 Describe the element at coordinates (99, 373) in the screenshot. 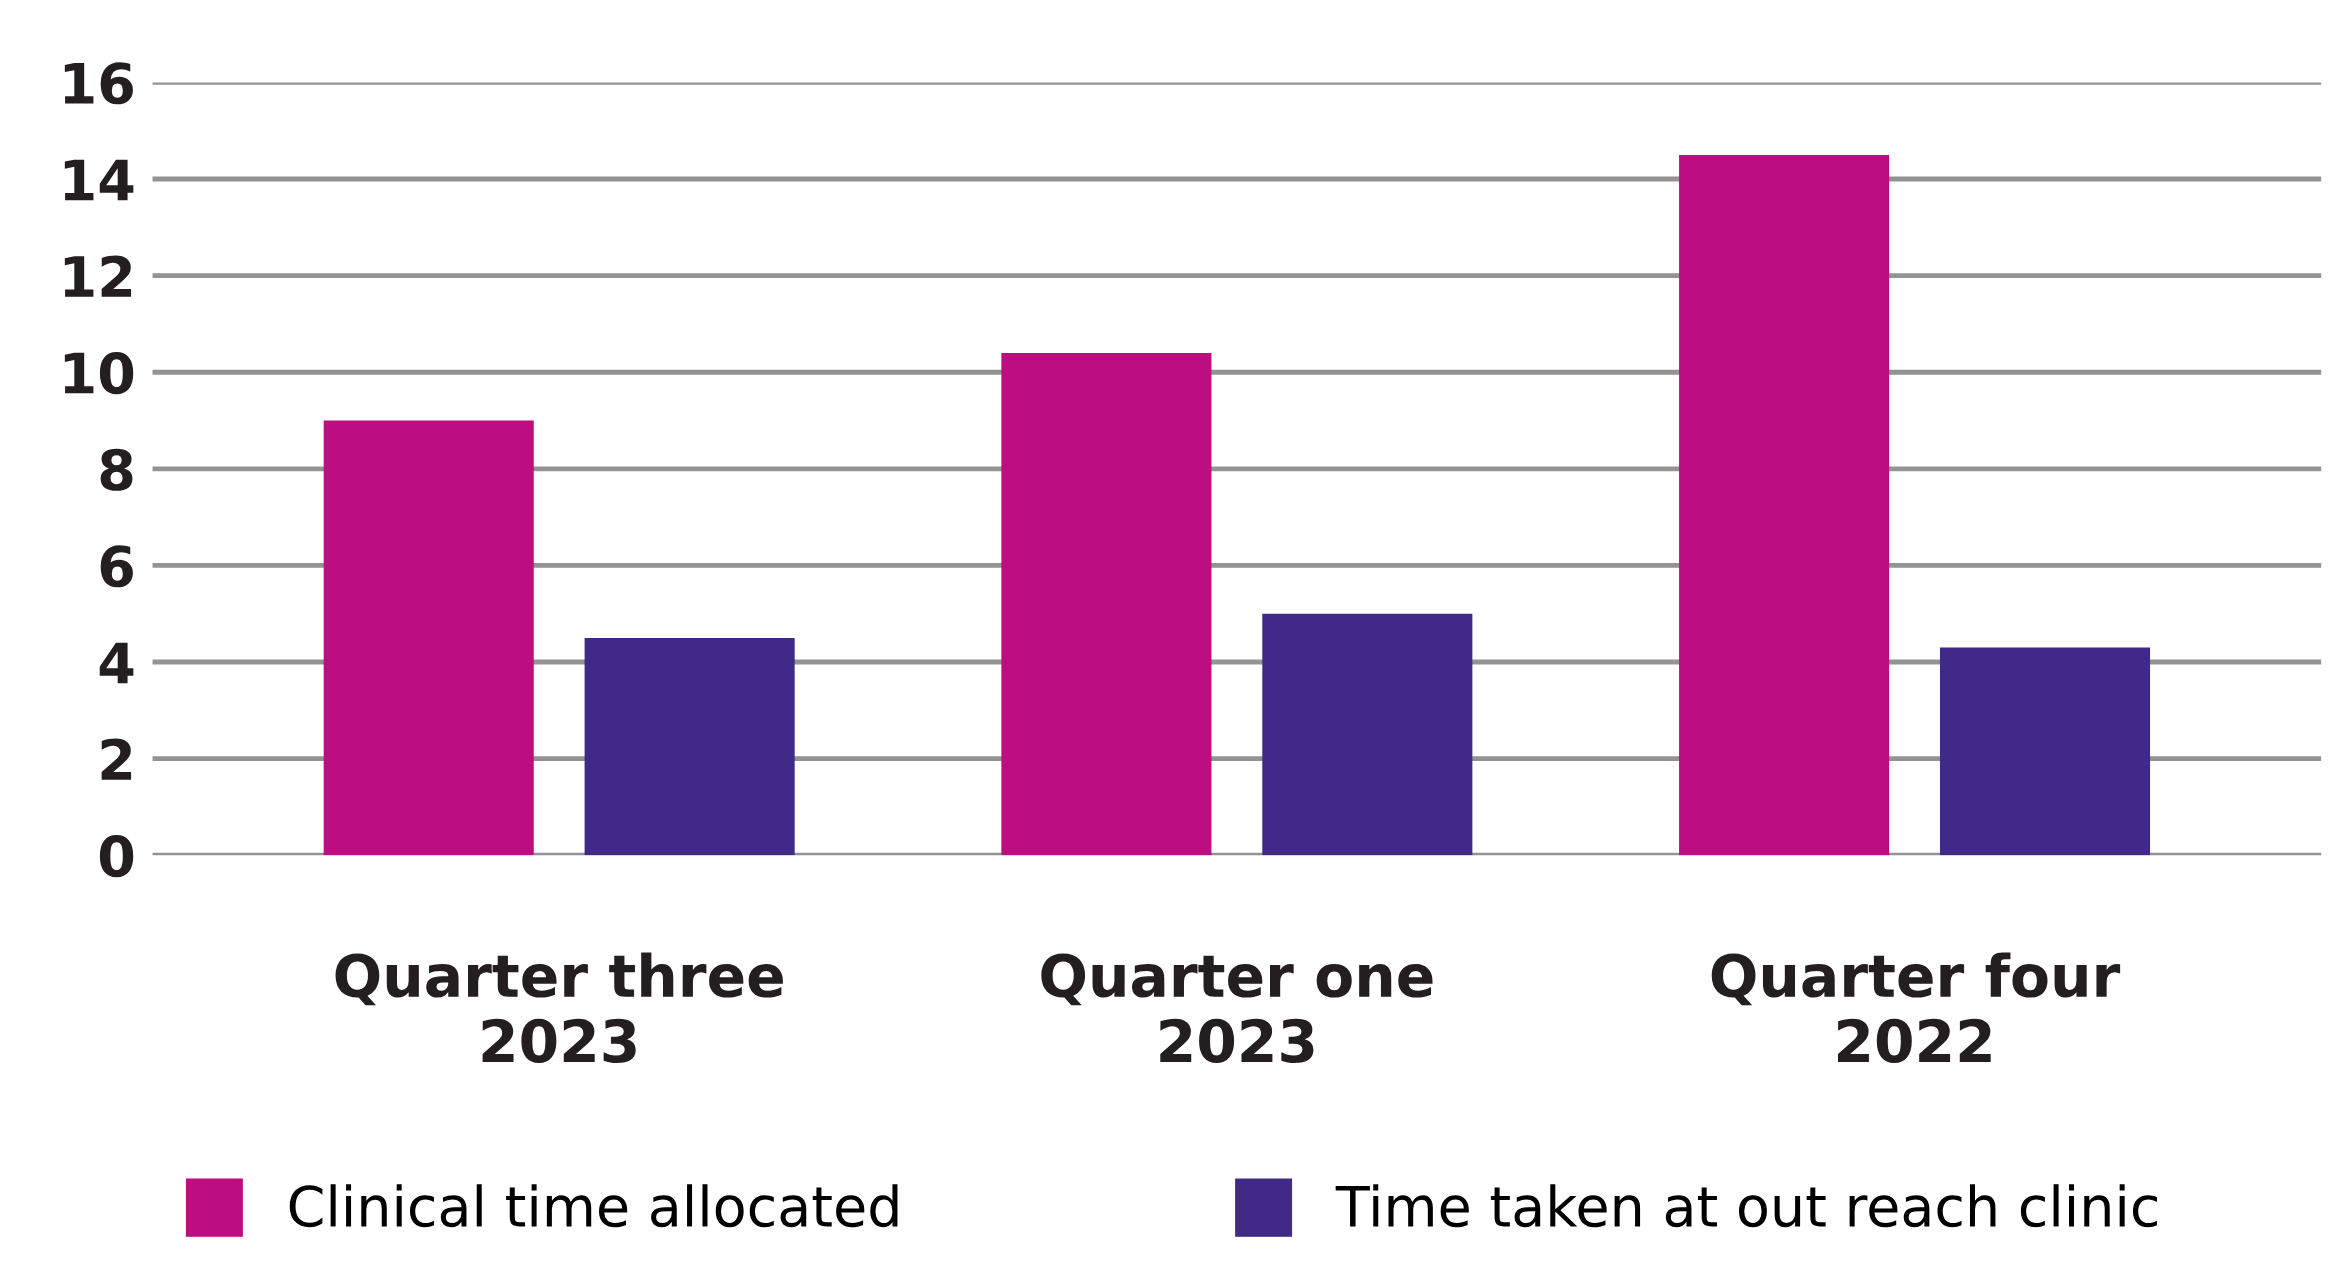

I see `y-tick-label: 10` at that location.